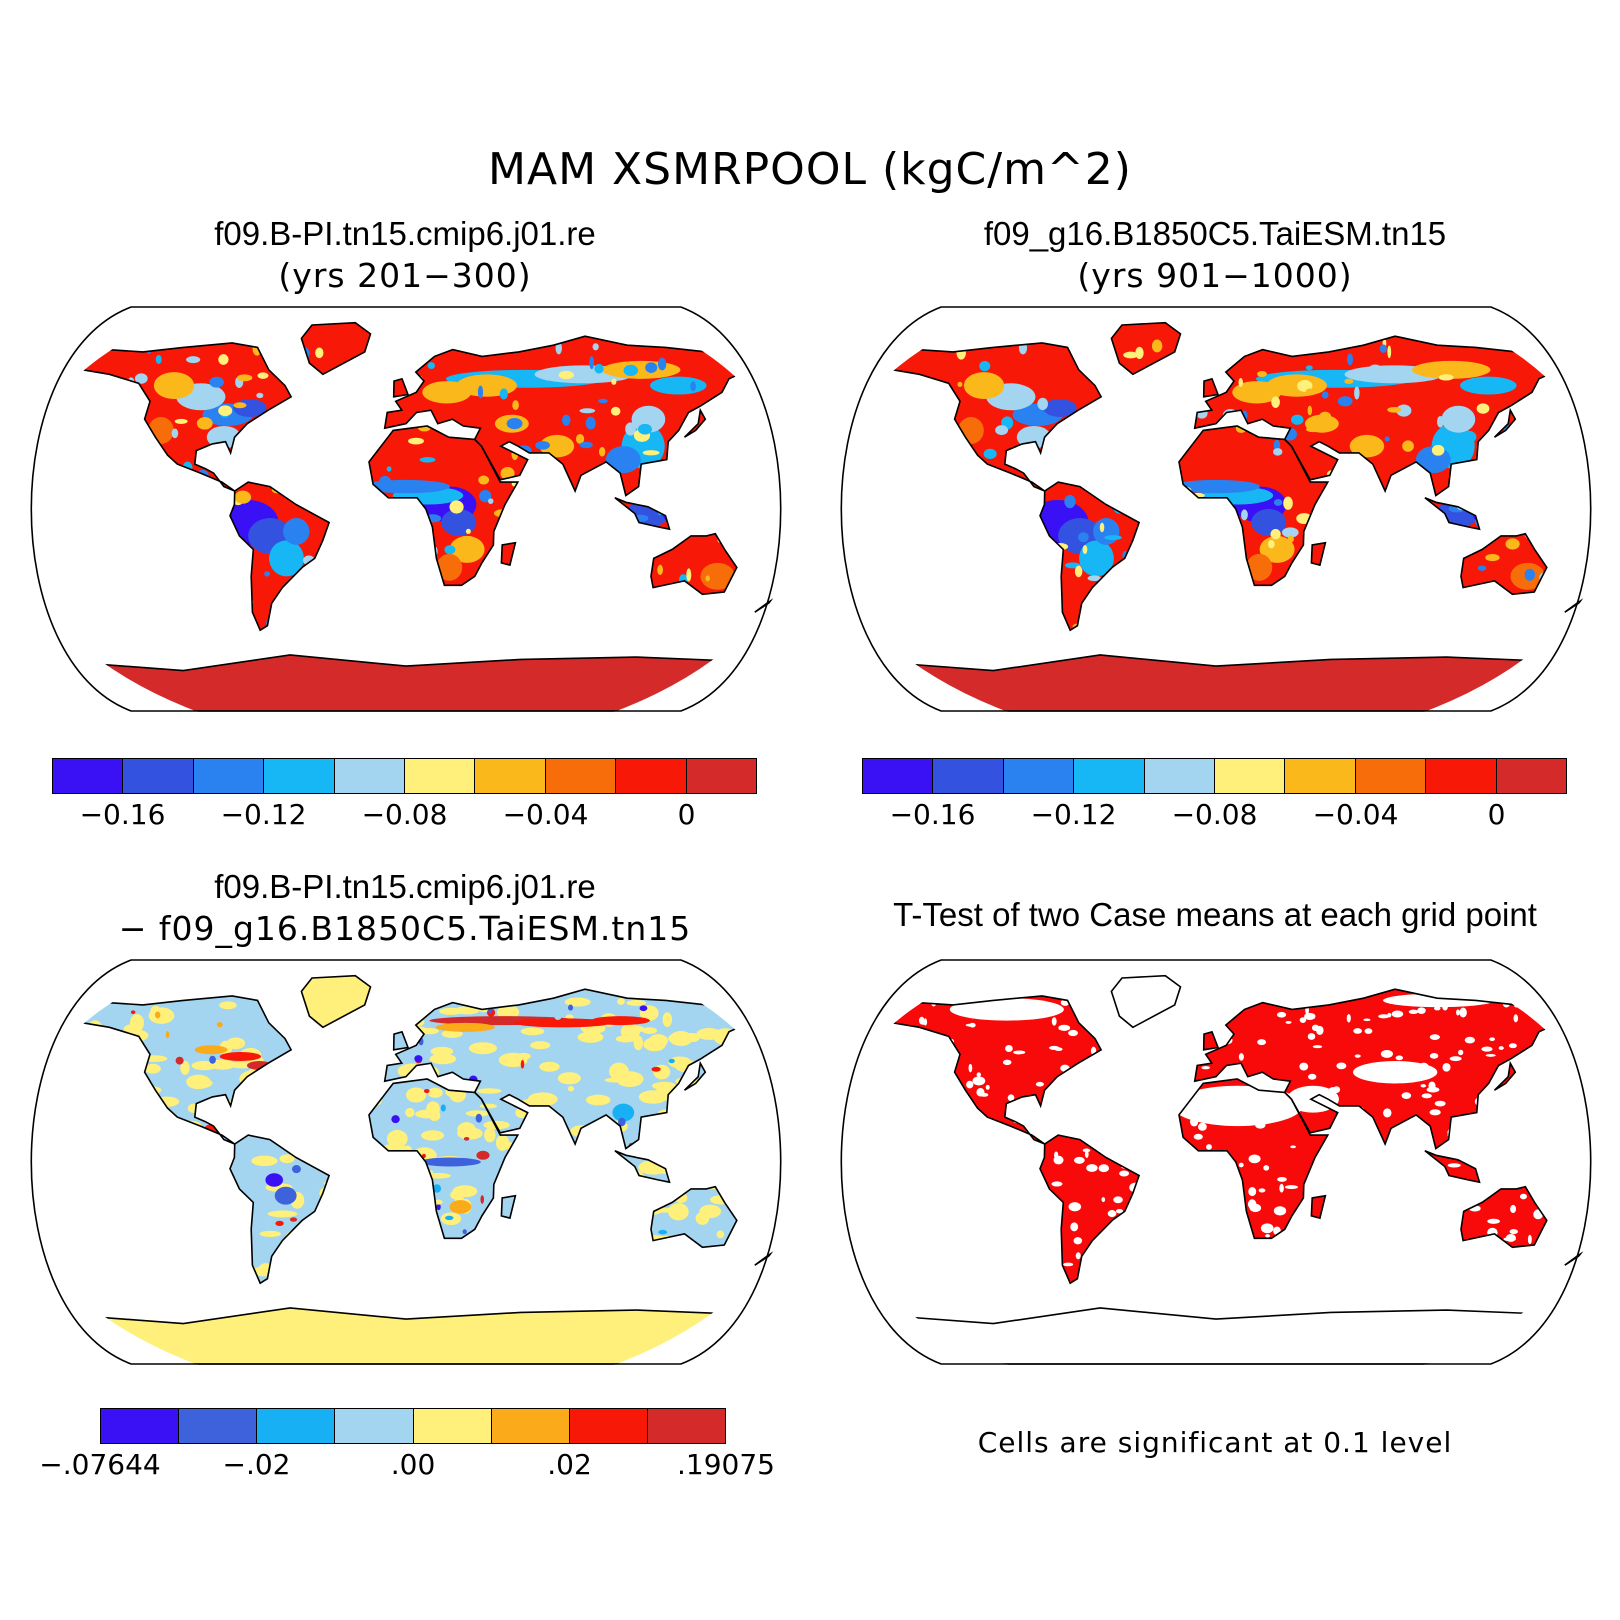 The image size is (1620, 1620). Describe the element at coordinates (413, 1426) in the screenshot. I see `colorbar-bottom-left` at that location.